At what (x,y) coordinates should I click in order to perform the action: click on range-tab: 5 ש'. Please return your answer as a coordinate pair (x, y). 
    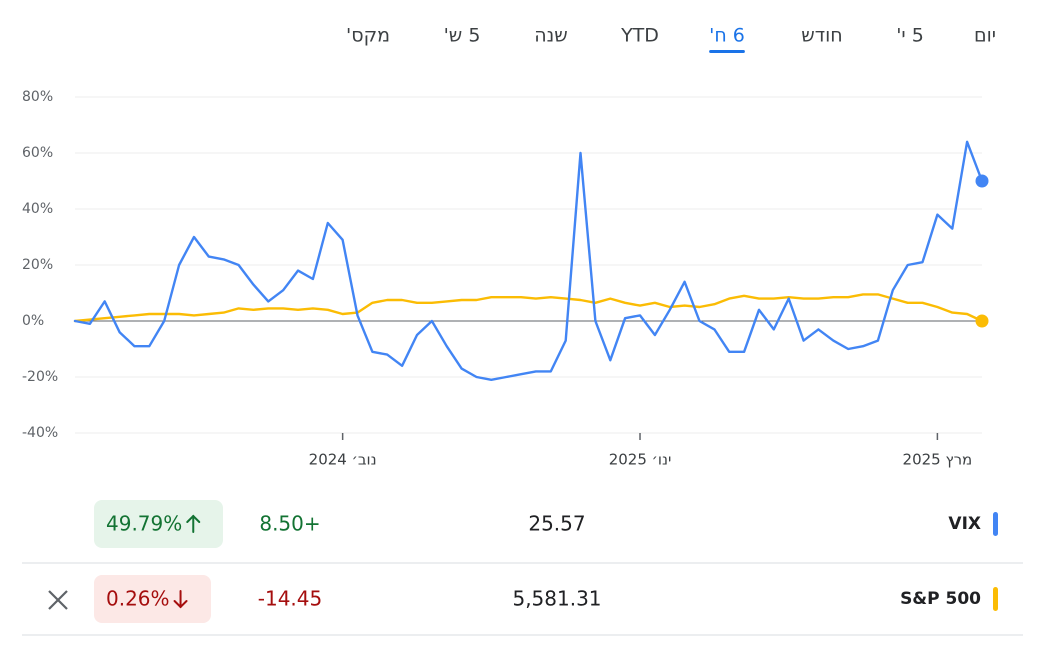
    Looking at the image, I should click on (462, 36).